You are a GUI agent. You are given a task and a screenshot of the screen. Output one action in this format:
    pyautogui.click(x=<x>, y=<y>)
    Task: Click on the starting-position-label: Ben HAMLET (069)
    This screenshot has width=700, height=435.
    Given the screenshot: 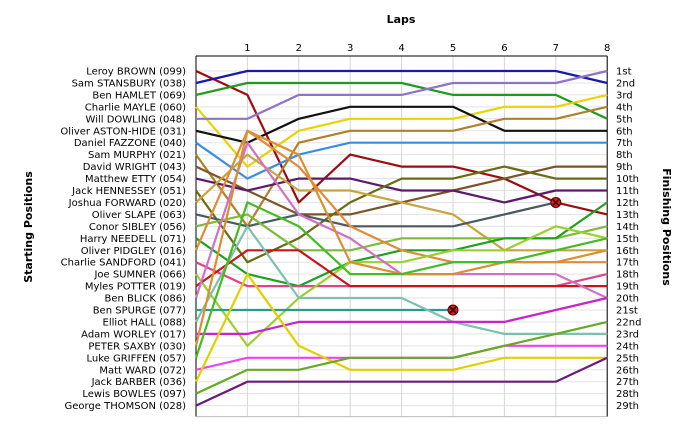 What is the action you would take?
    pyautogui.click(x=139, y=95)
    